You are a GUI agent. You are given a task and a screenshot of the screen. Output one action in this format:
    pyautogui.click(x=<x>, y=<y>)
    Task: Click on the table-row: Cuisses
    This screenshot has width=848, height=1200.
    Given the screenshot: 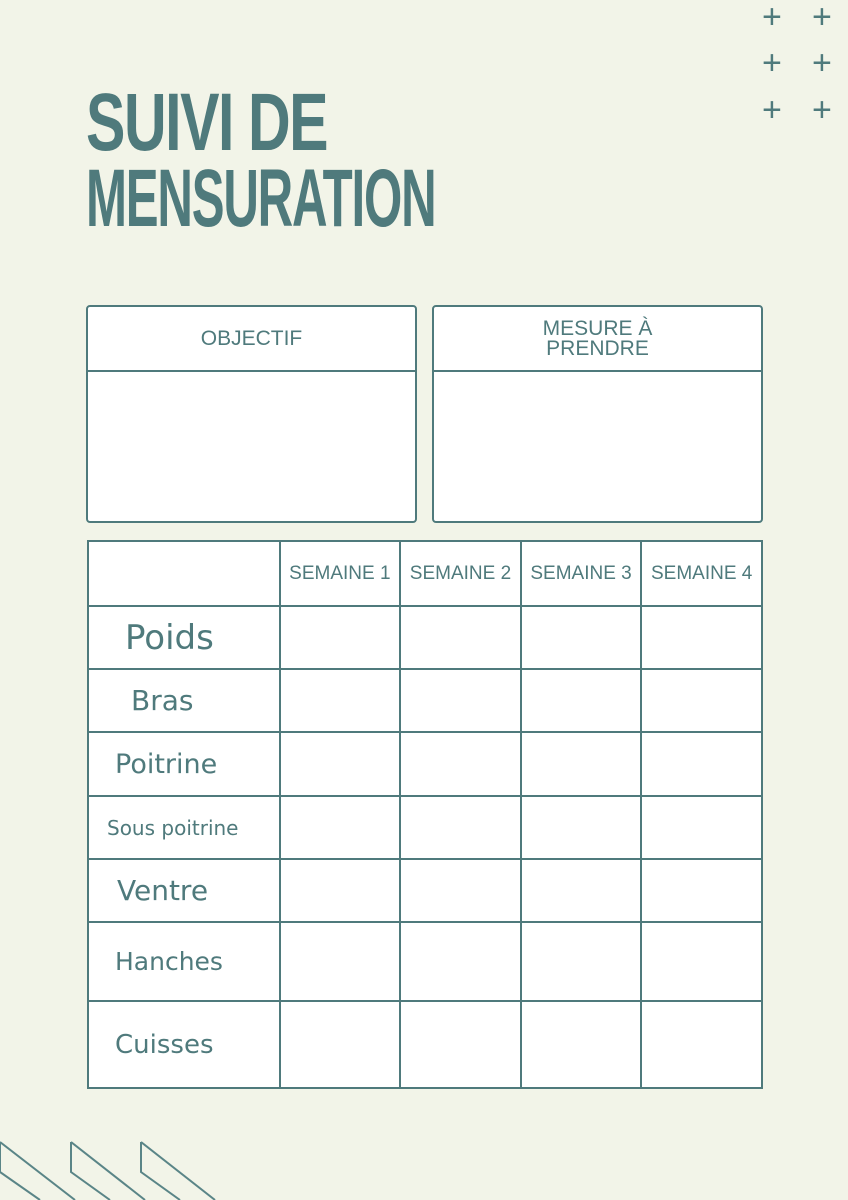 What is the action you would take?
    pyautogui.click(x=425, y=1044)
    